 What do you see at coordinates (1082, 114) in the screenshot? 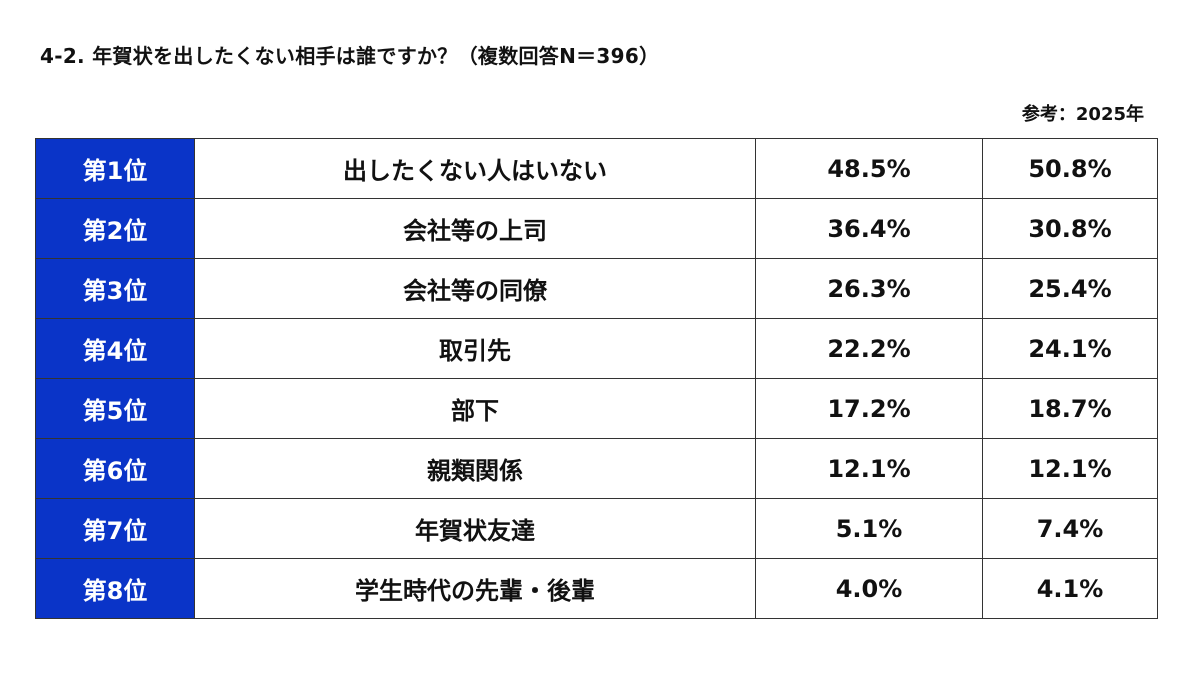
I see `reference-year-label: 参考：2025年` at bounding box center [1082, 114].